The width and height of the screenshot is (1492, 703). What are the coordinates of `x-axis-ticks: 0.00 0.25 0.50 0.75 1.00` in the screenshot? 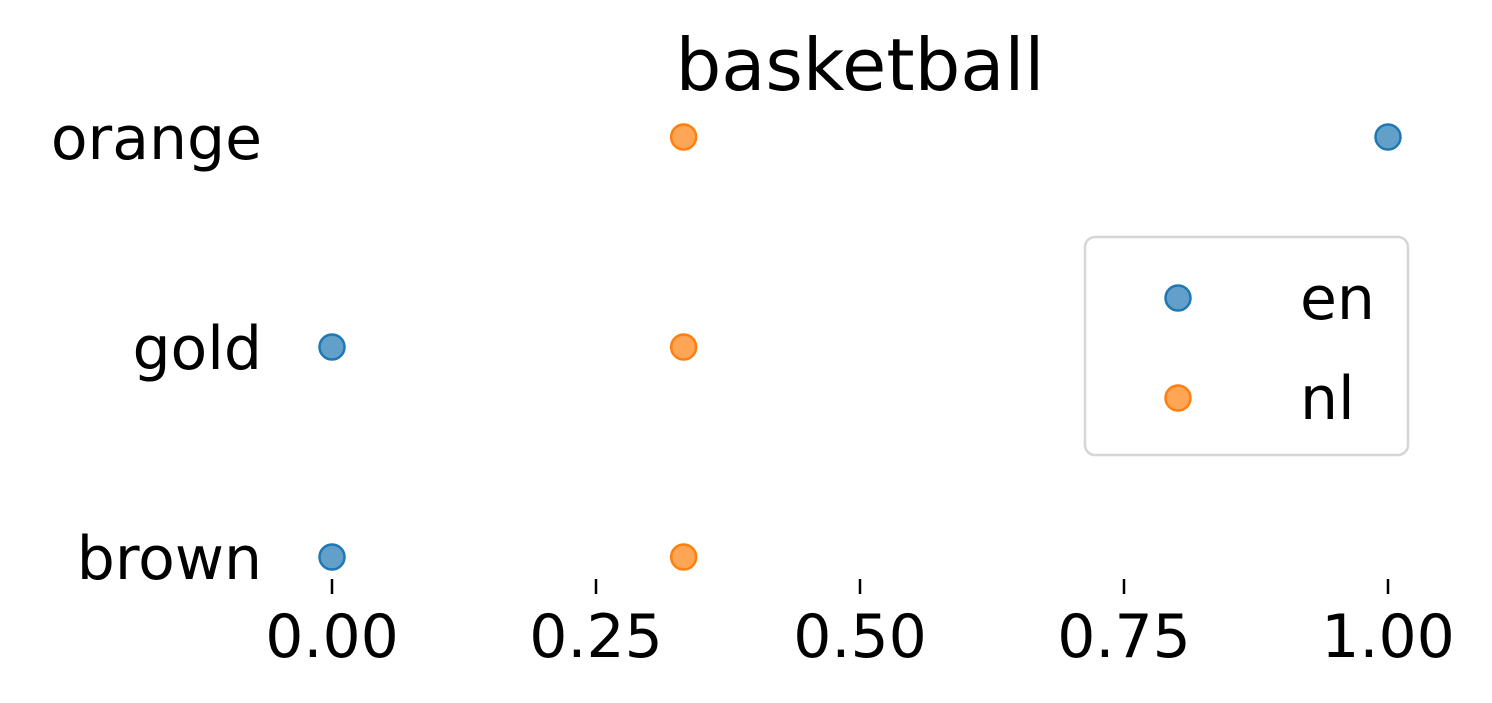 It's located at (860, 625).